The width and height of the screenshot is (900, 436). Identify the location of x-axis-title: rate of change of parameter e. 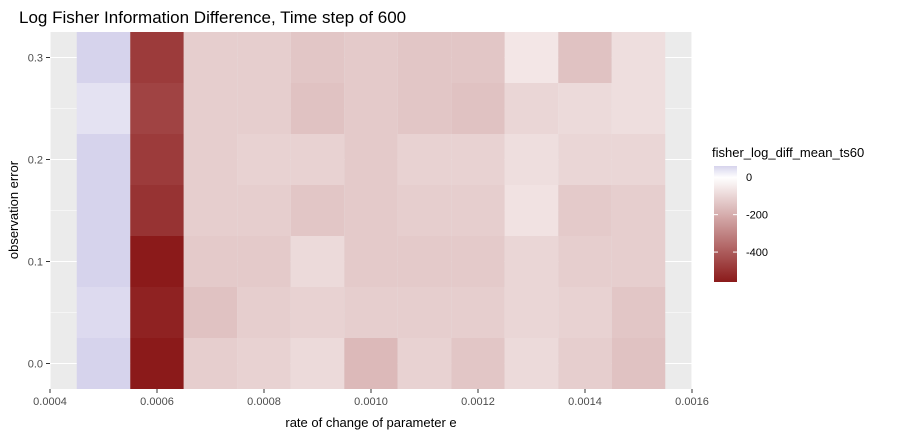
(370, 422).